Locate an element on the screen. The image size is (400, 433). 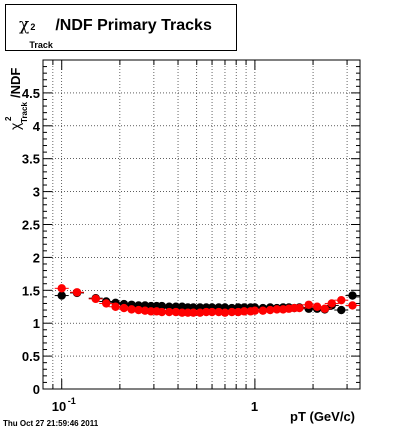
chart-title: χ 2 Track/NDF Primary Tracks is located at coordinates (115, 32).